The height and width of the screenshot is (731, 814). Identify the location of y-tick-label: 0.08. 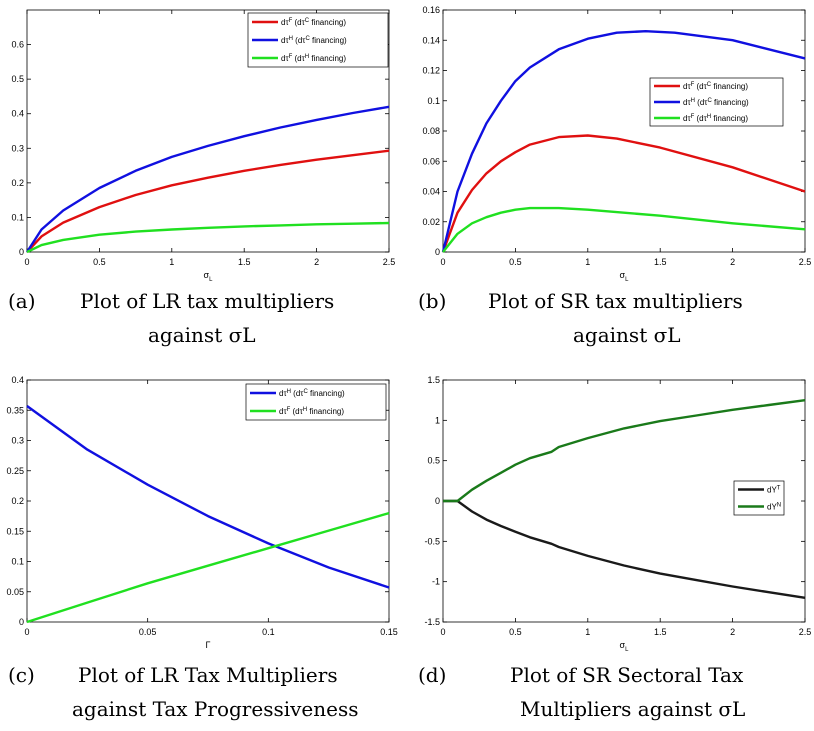
(431, 131).